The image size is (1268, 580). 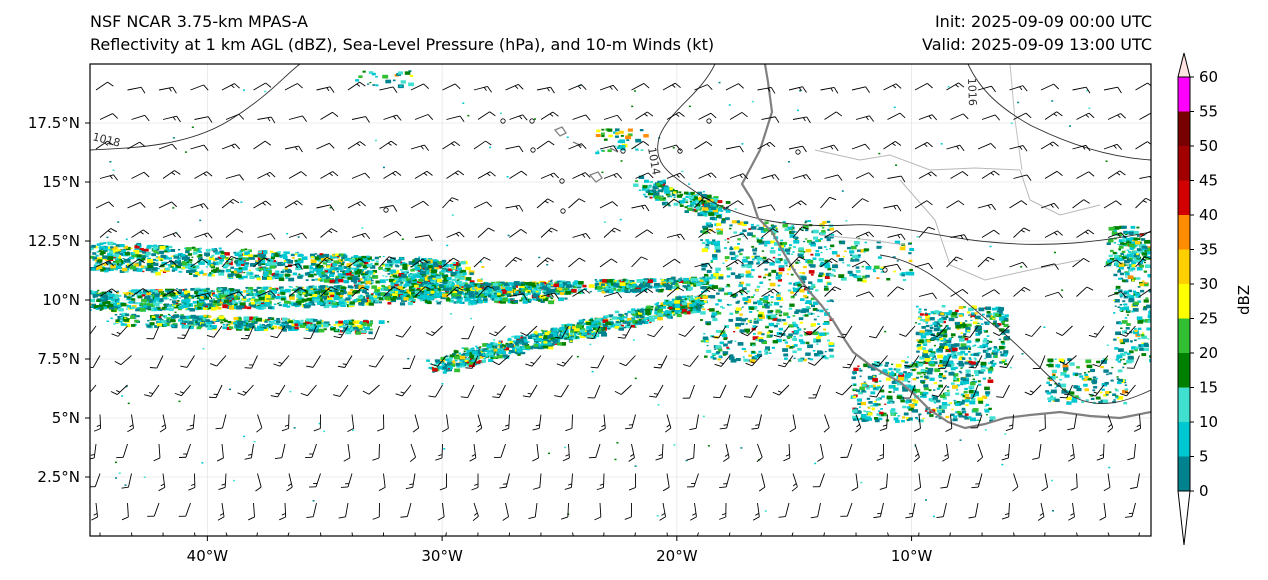 I want to click on colorbar-tick-label: 50, so click(x=1208, y=146).